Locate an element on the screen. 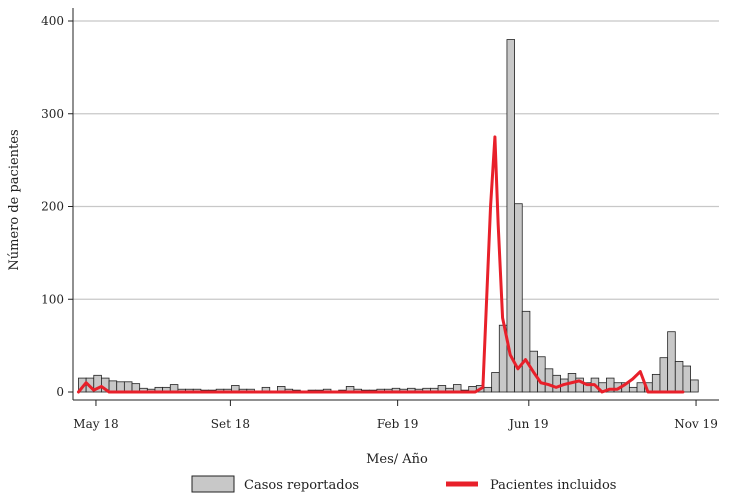 The image size is (735, 500). legend-swatch-bars is located at coordinates (213, 484).